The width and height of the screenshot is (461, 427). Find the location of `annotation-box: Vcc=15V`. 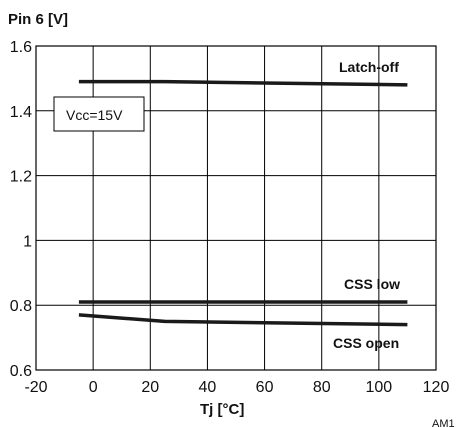

annotation-box: Vcc=15V is located at coordinates (99, 114).